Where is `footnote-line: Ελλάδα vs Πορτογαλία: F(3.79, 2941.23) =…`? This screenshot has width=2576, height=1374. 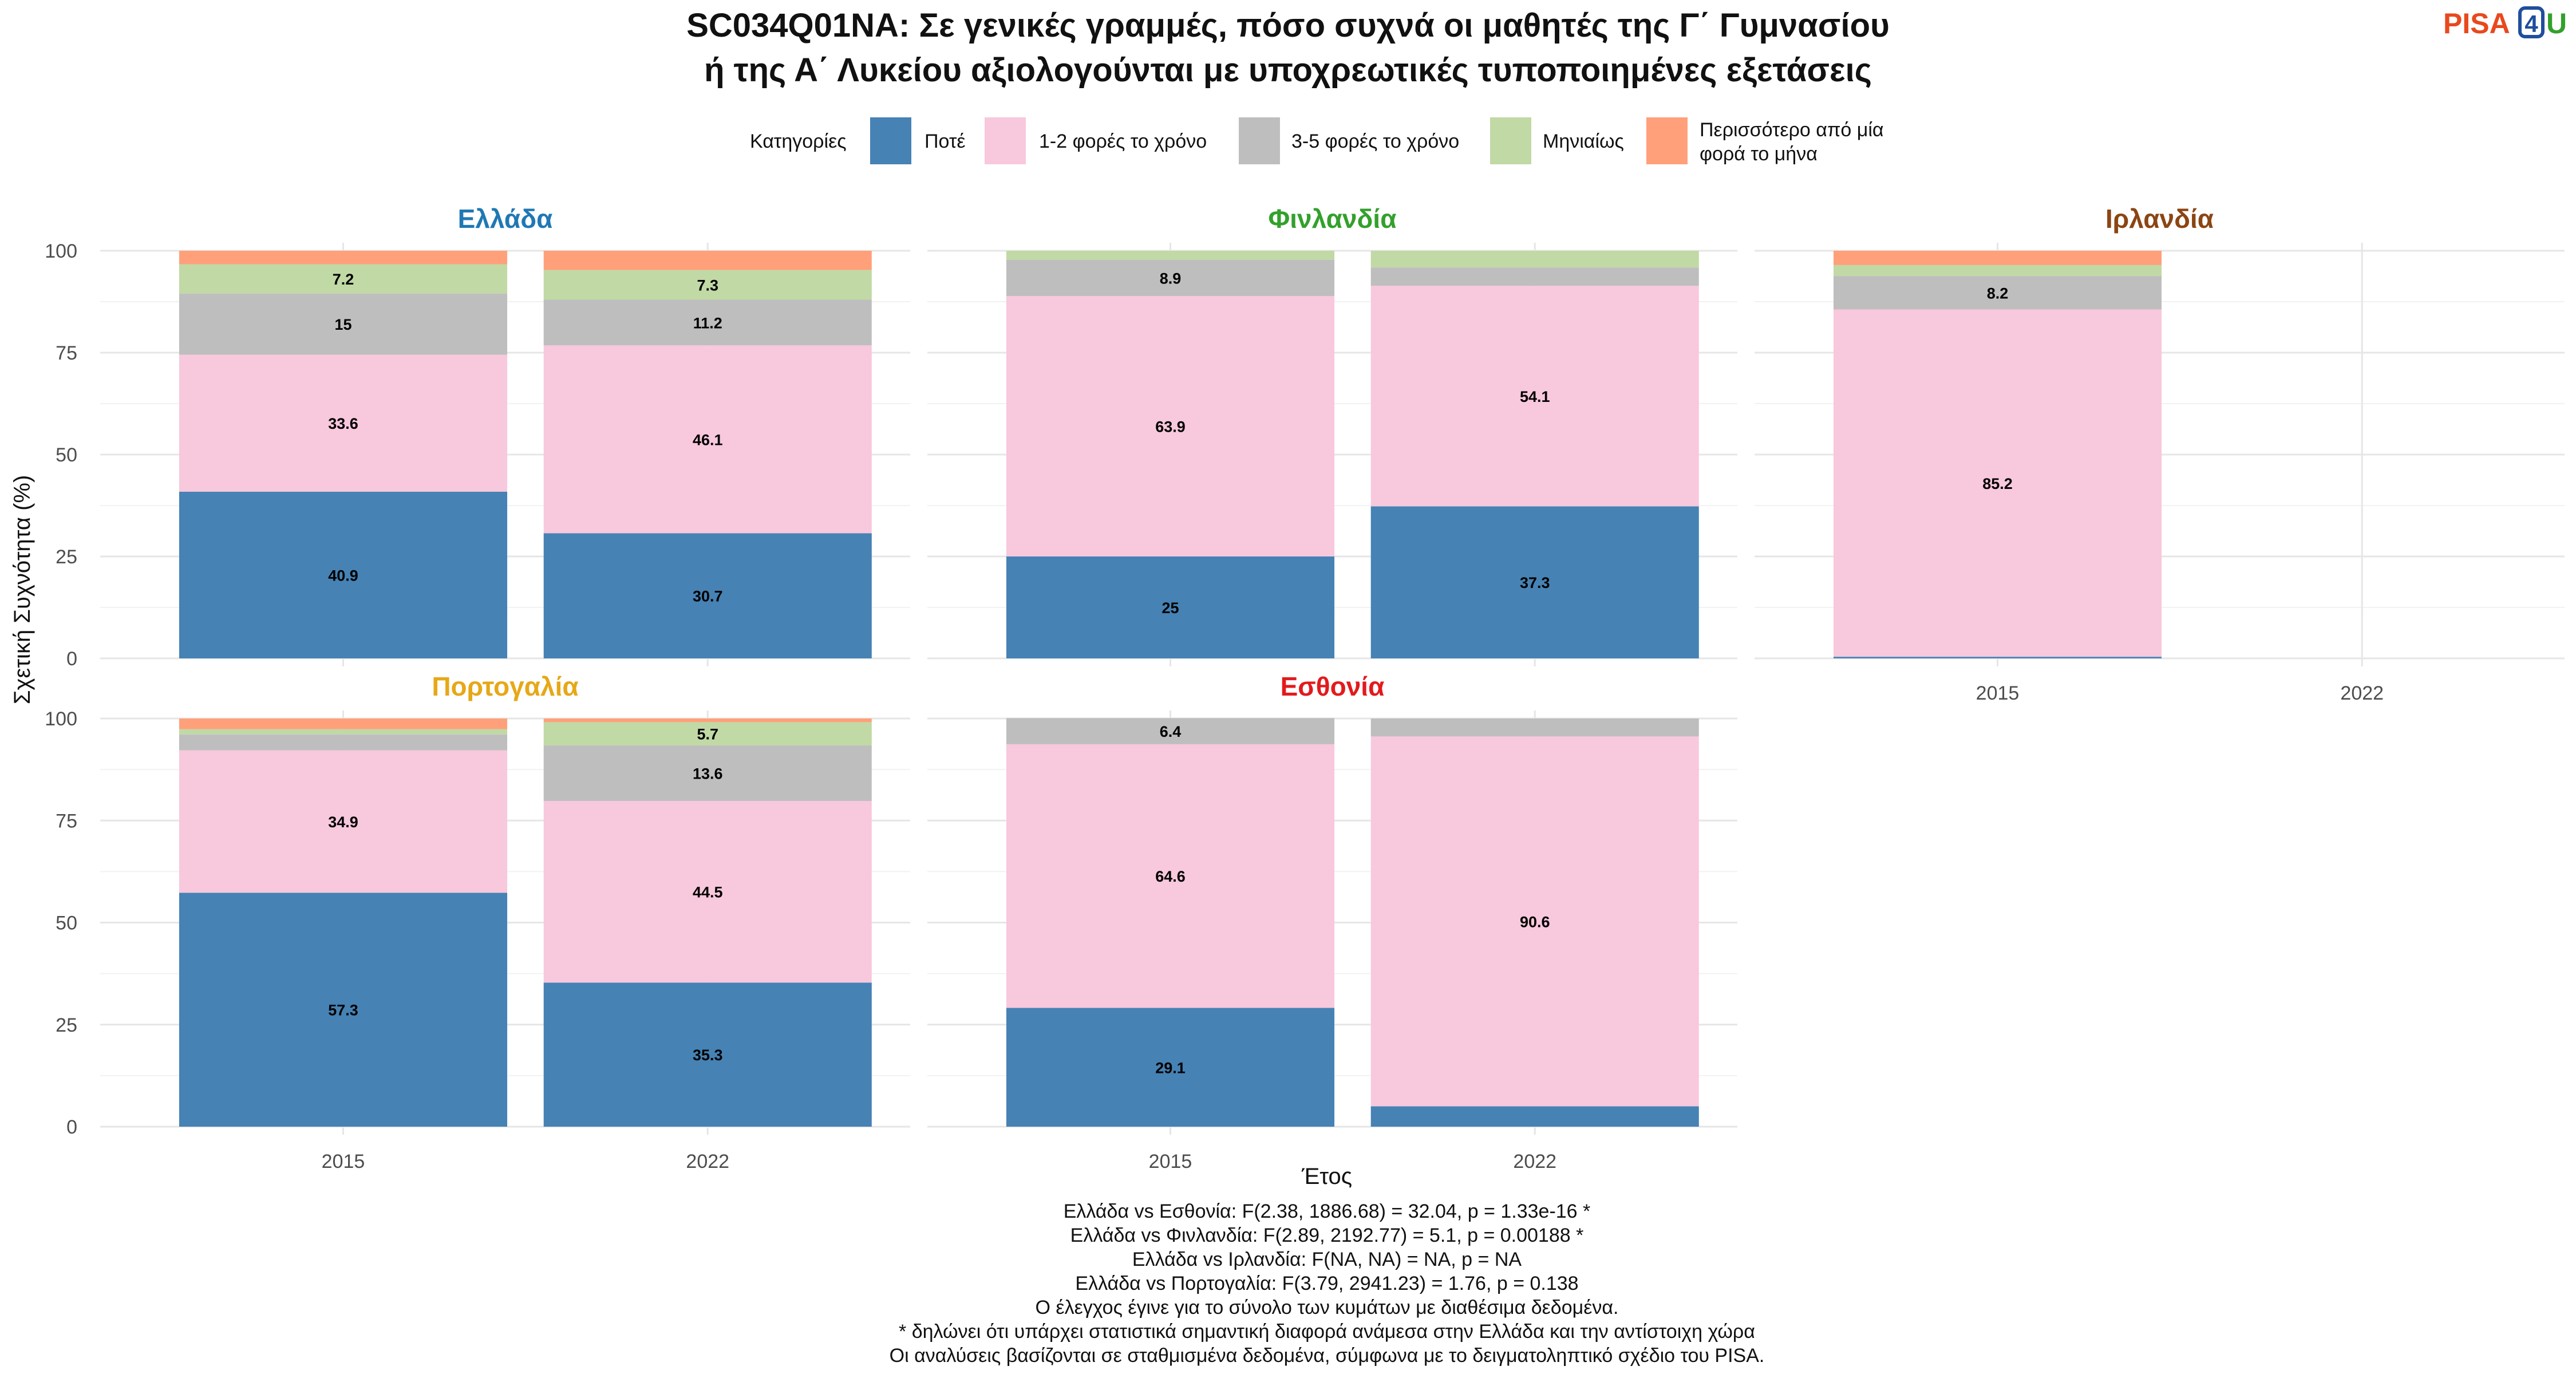
footnote-line: Ελλάδα vs Πορτογαλία: F(3.79, 2941.23) =… is located at coordinates (1326, 1284).